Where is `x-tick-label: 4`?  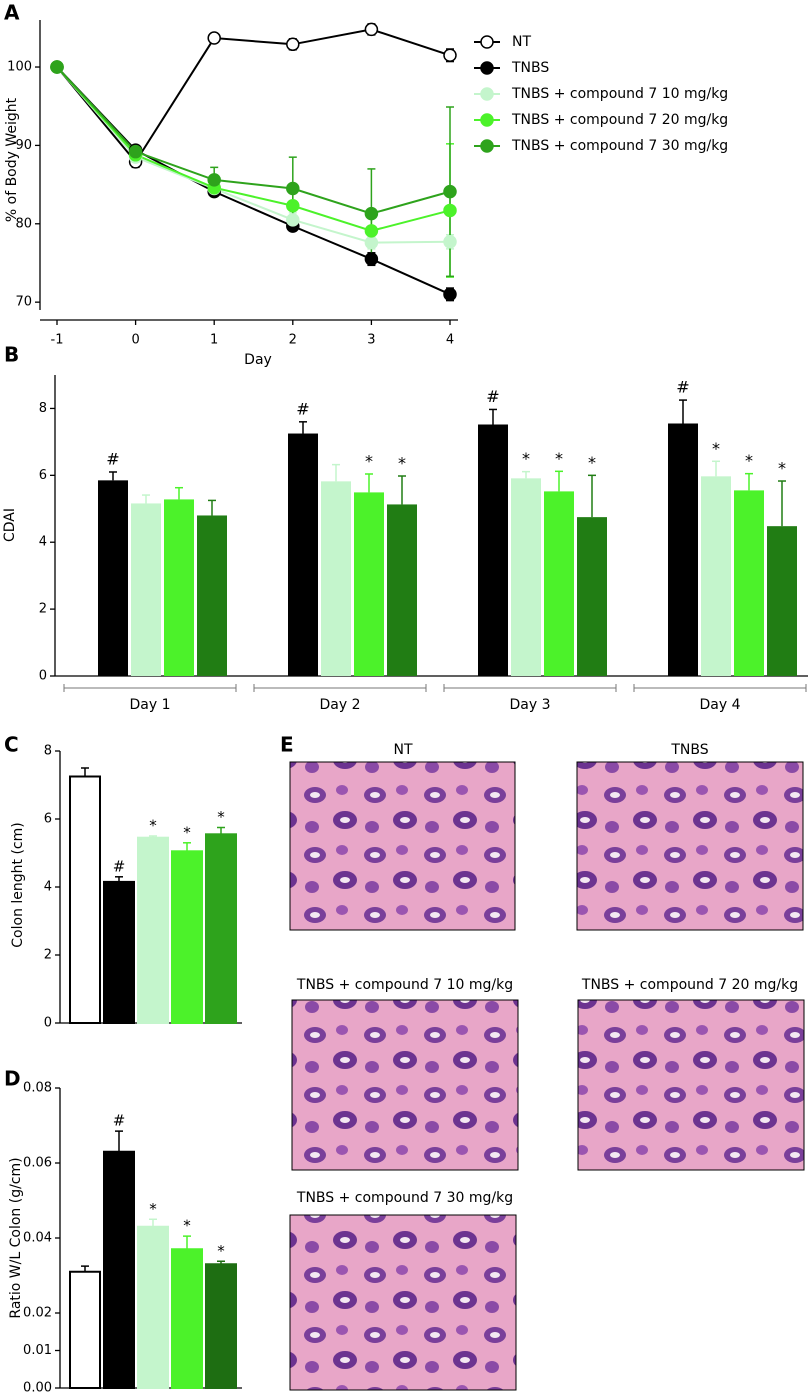 x-tick-label: 4 is located at coordinates (450, 340).